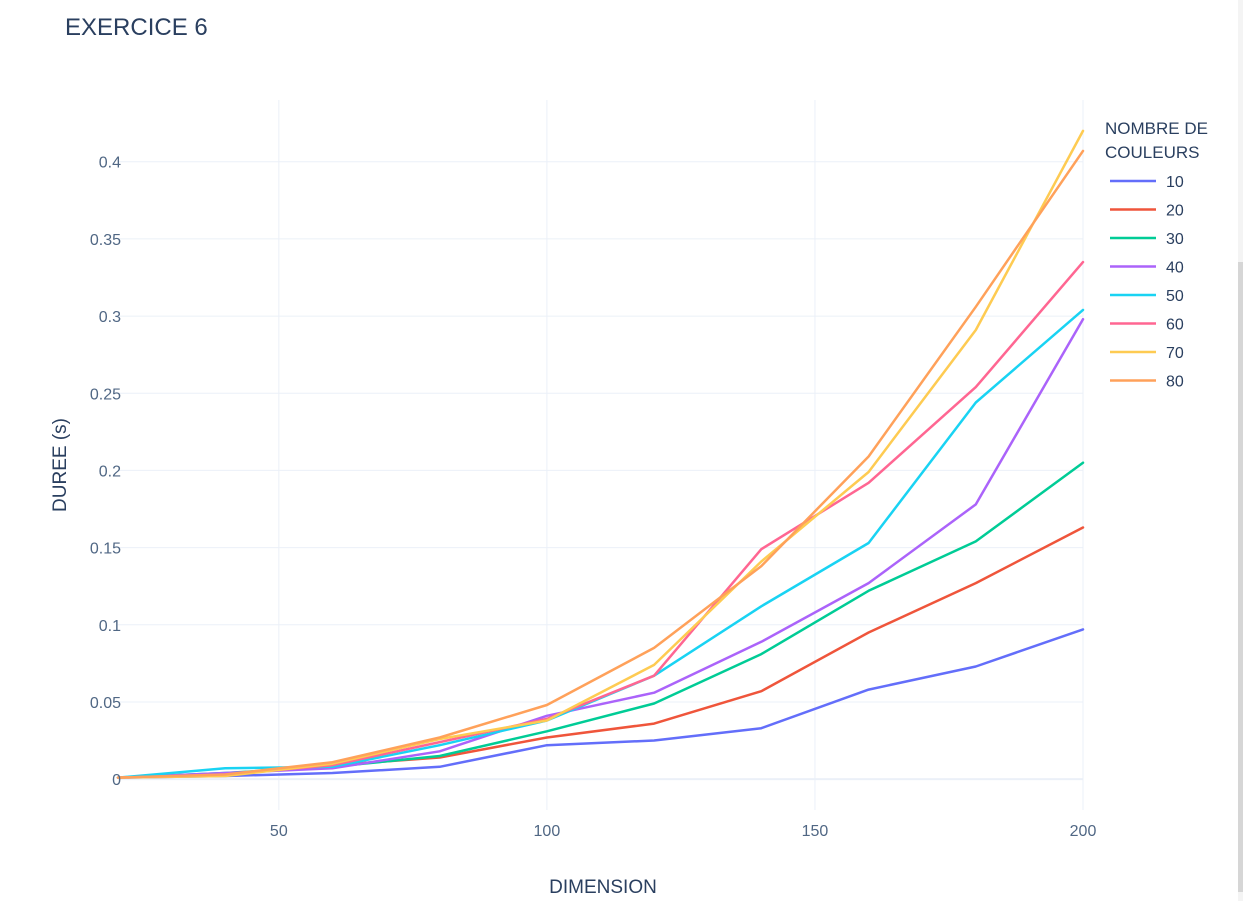 The height and width of the screenshot is (901, 1243). Describe the element at coordinates (1175, 382) in the screenshot. I see `legend-label: 80` at that location.